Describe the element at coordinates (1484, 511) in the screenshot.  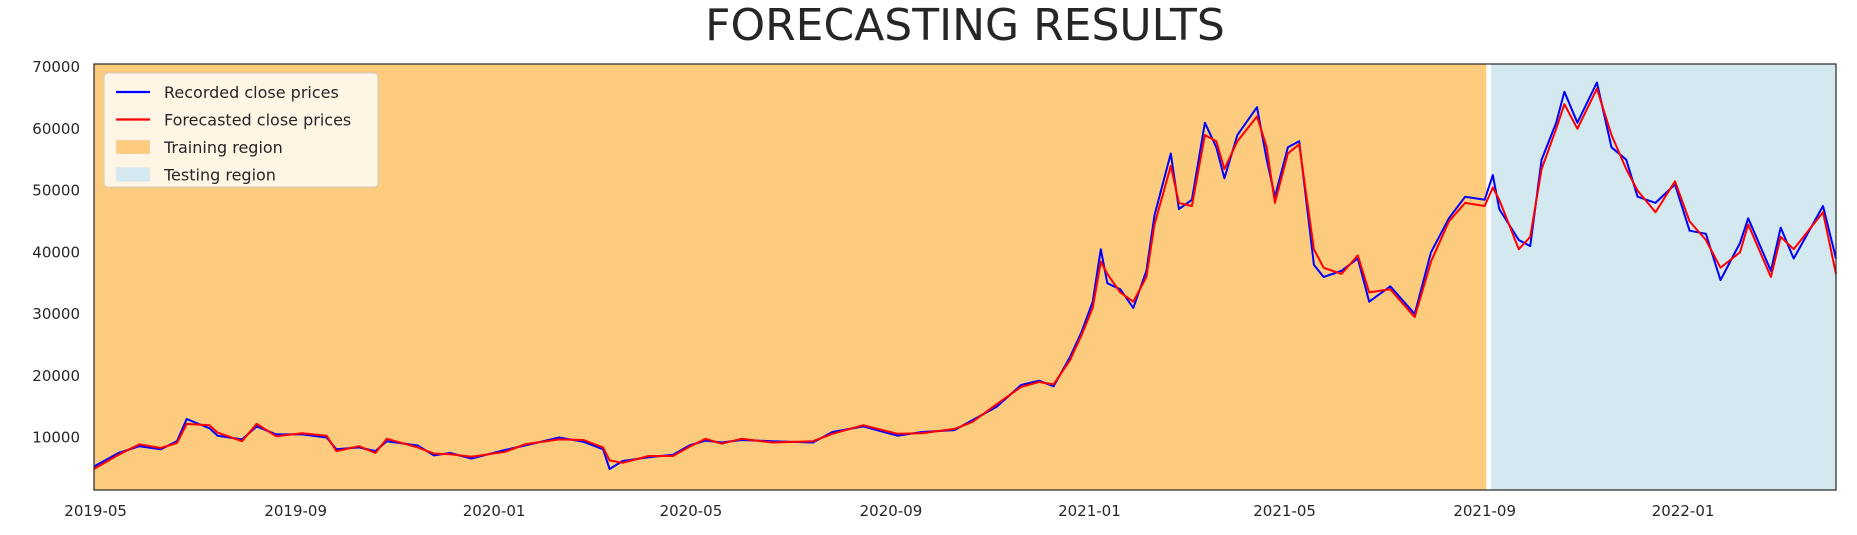
I see `x-tick-label: 2021-09` at that location.